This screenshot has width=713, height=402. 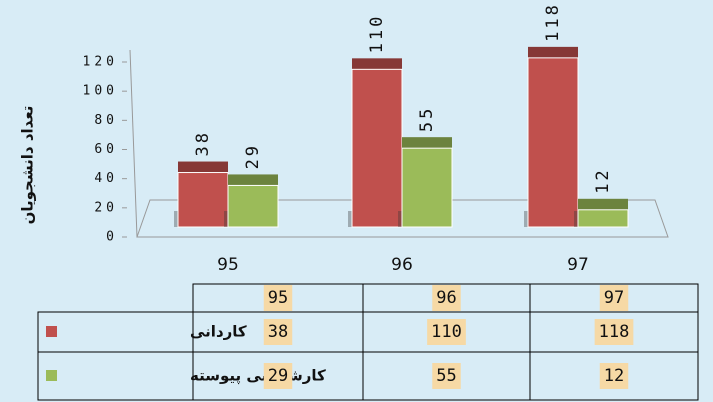 What do you see at coordinates (603, 180) in the screenshot?
I see `data-label: 12` at bounding box center [603, 180].